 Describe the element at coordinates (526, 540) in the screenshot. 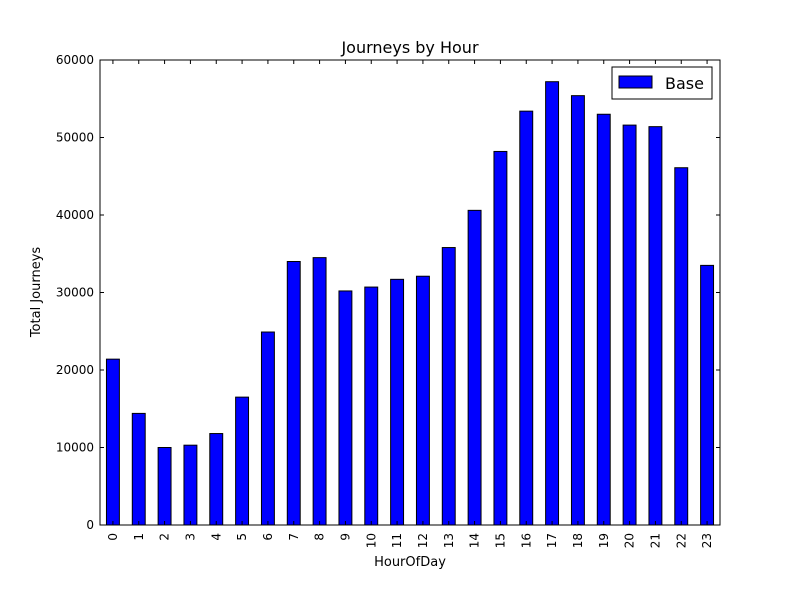

I see `x-tick-label-16: 16` at that location.